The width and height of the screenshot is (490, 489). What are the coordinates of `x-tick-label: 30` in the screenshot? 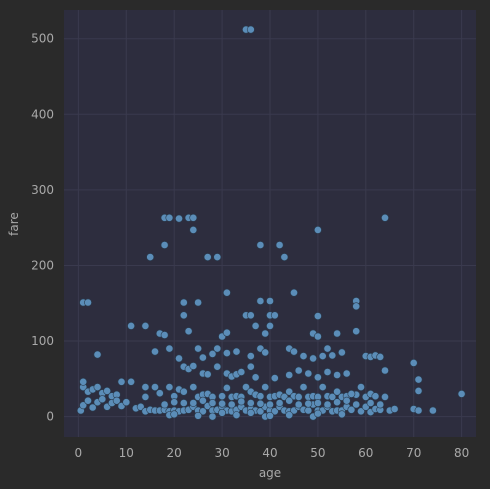 It's located at (221, 453).